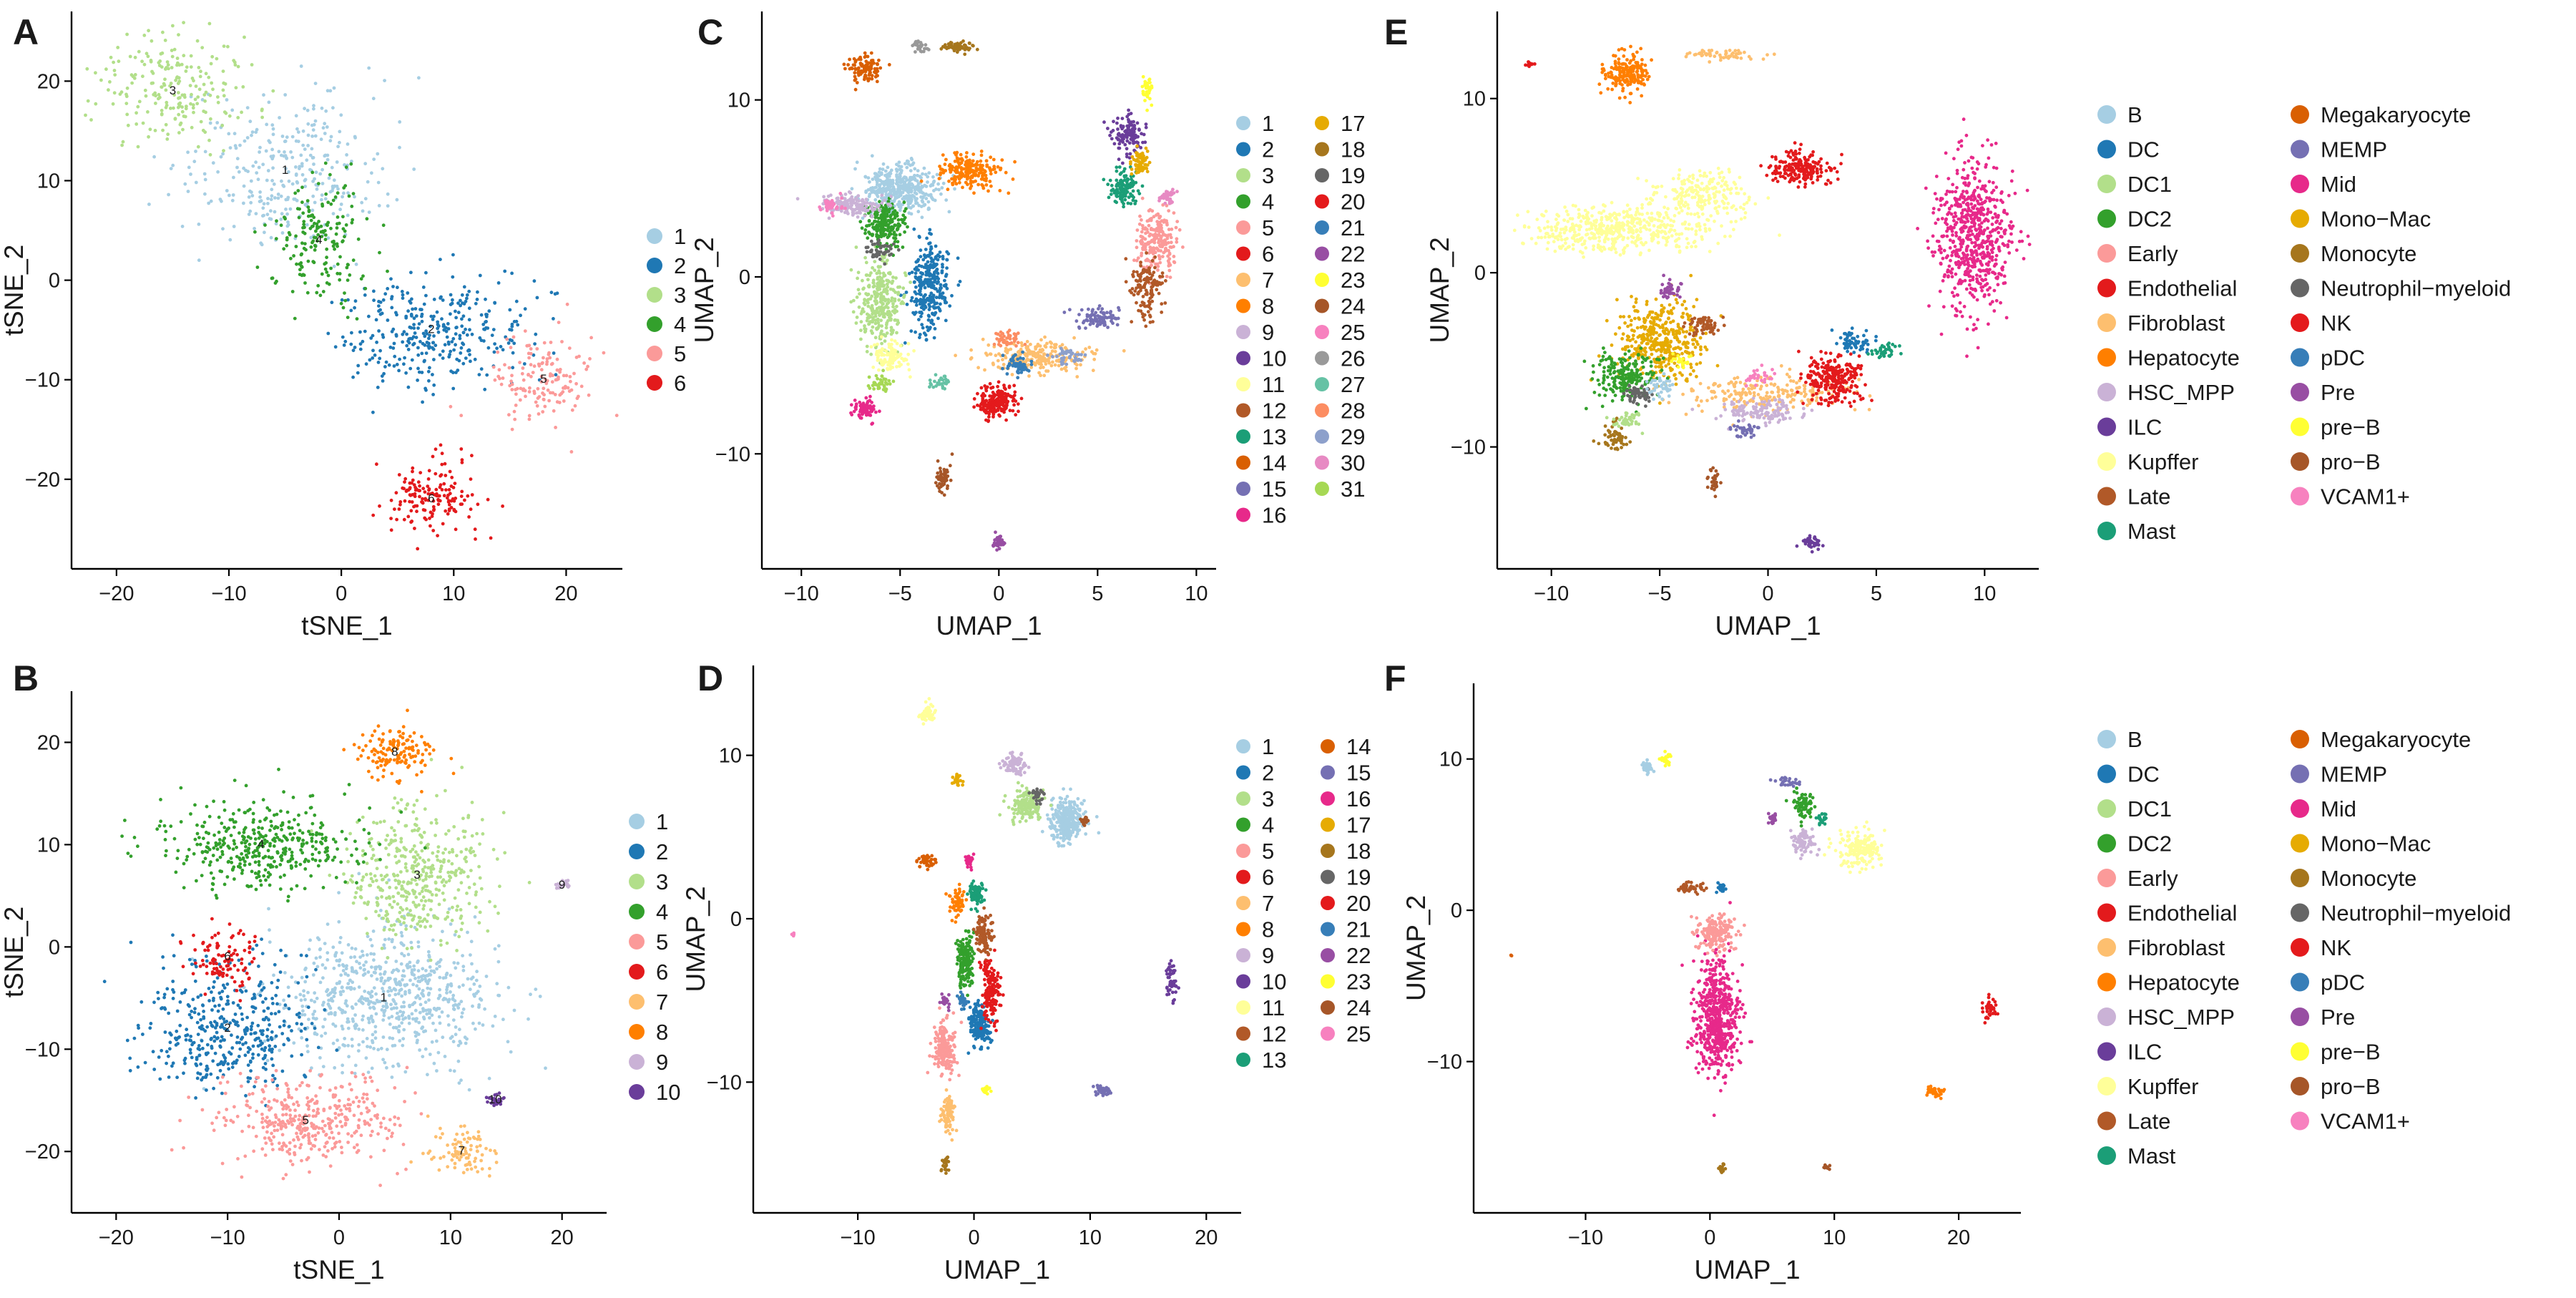  I want to click on x-tick-label: −10, so click(227, 1237).